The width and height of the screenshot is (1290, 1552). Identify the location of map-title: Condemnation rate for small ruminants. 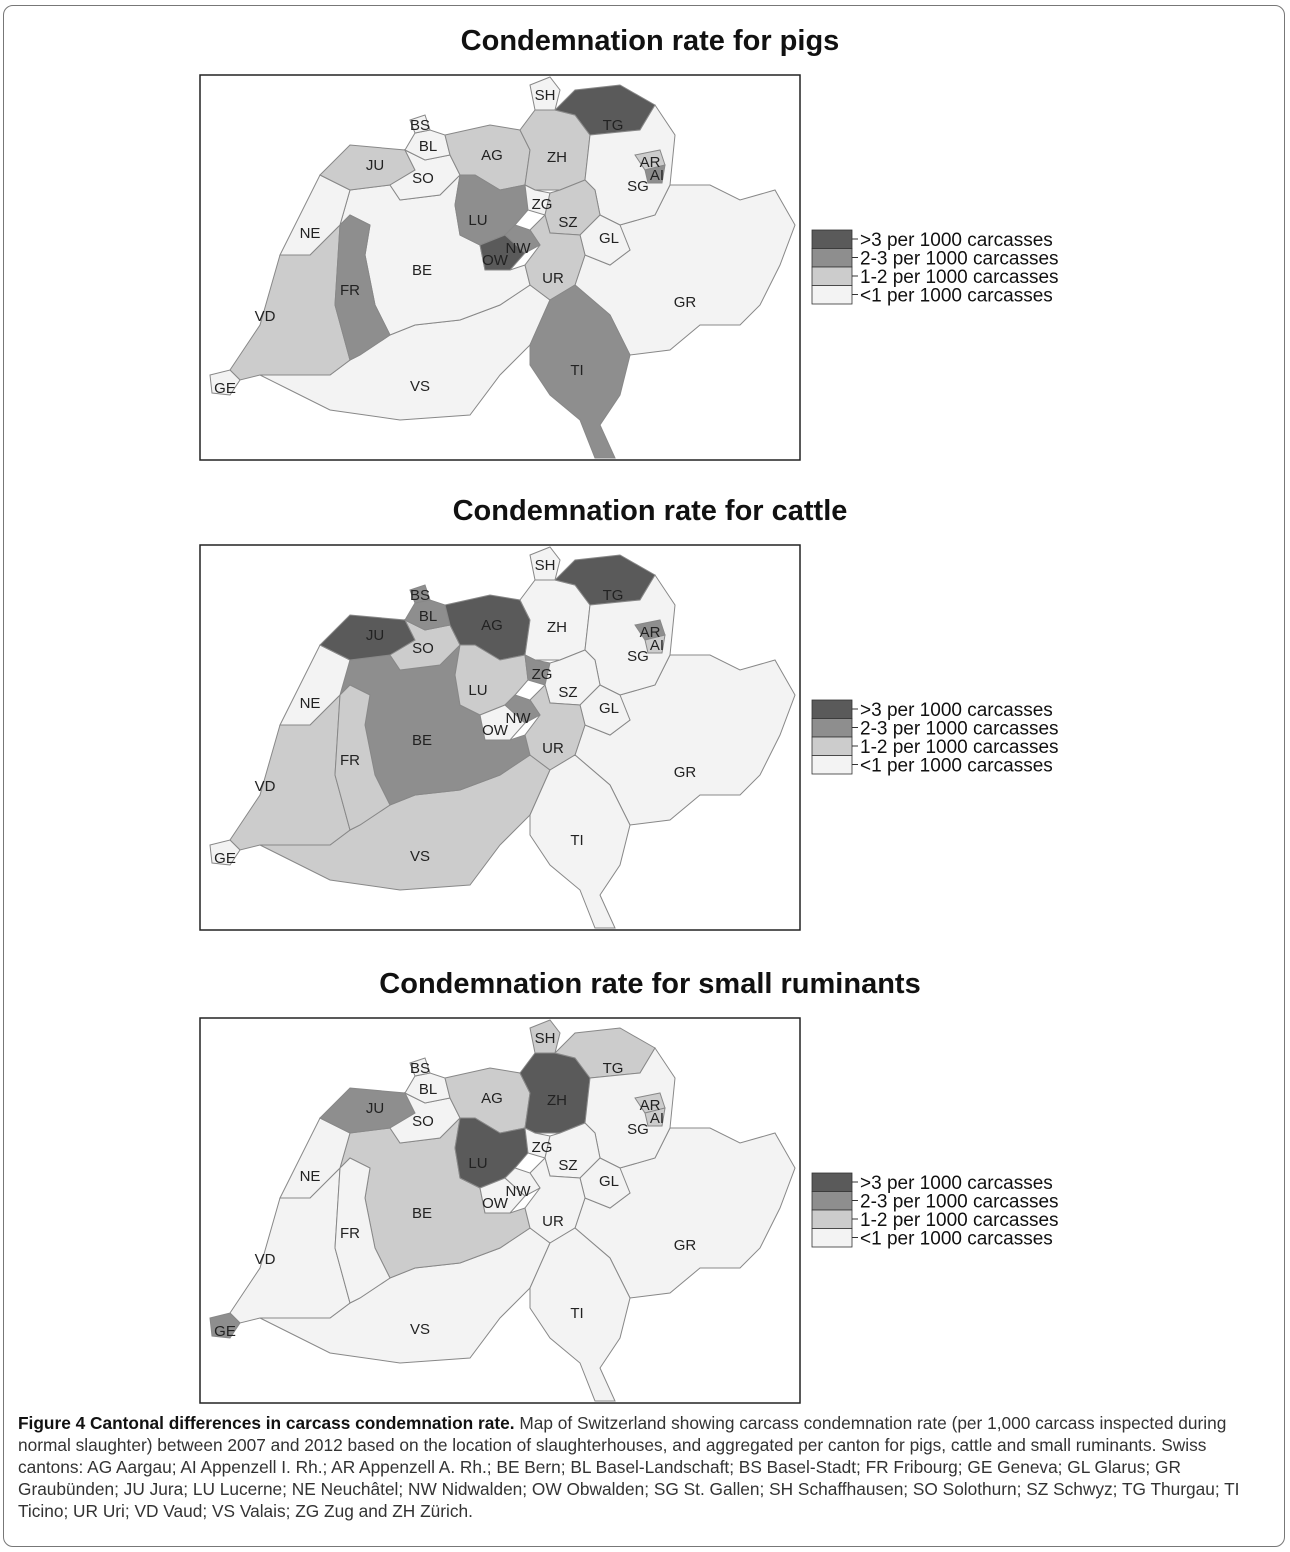
(649, 984).